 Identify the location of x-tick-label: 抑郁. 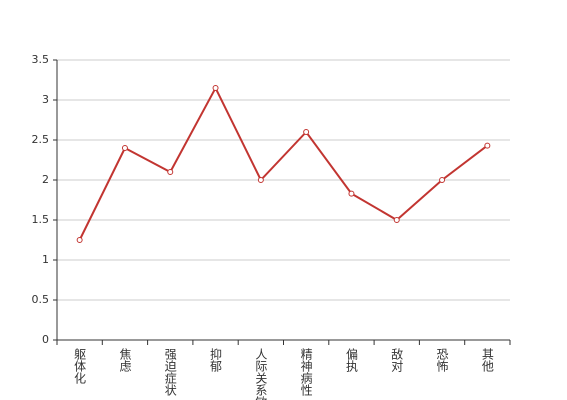
(216, 360).